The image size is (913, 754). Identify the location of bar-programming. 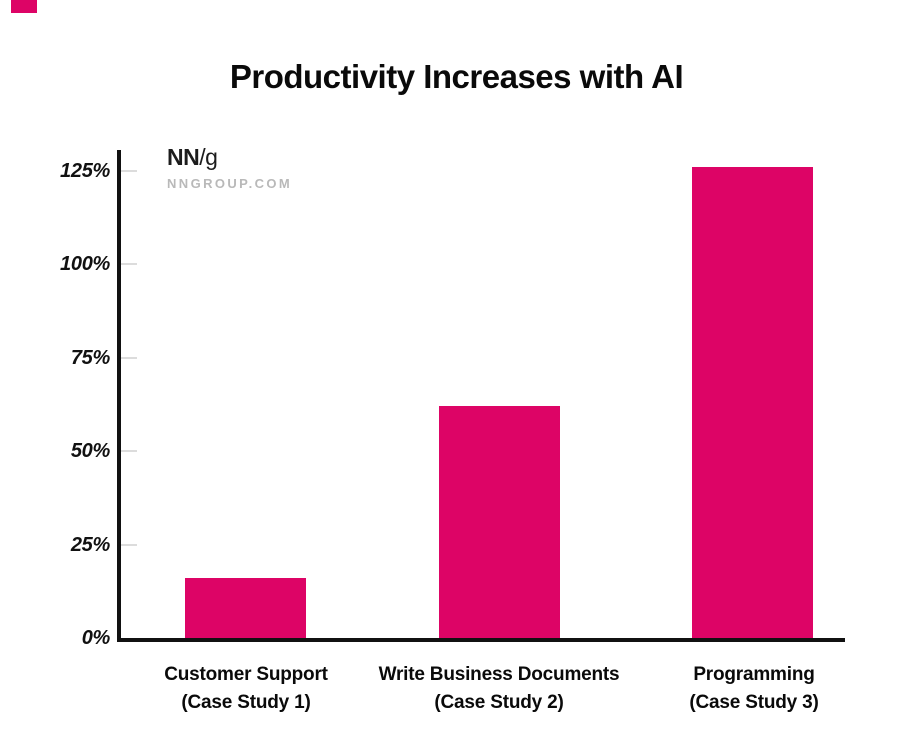
(752, 402).